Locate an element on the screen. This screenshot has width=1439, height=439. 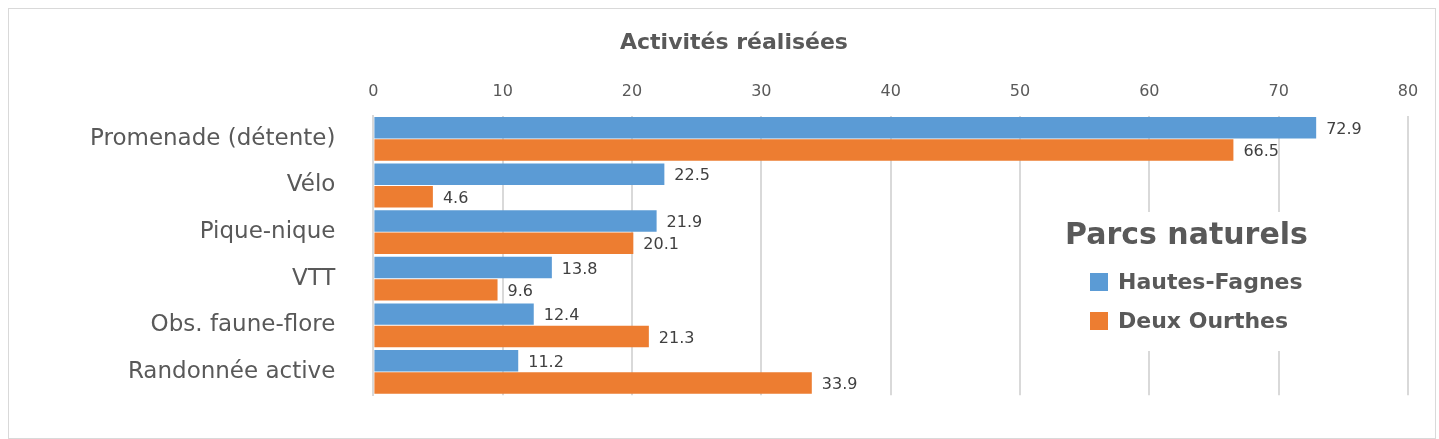
x-tick-label: 60 is located at coordinates (1149, 91).